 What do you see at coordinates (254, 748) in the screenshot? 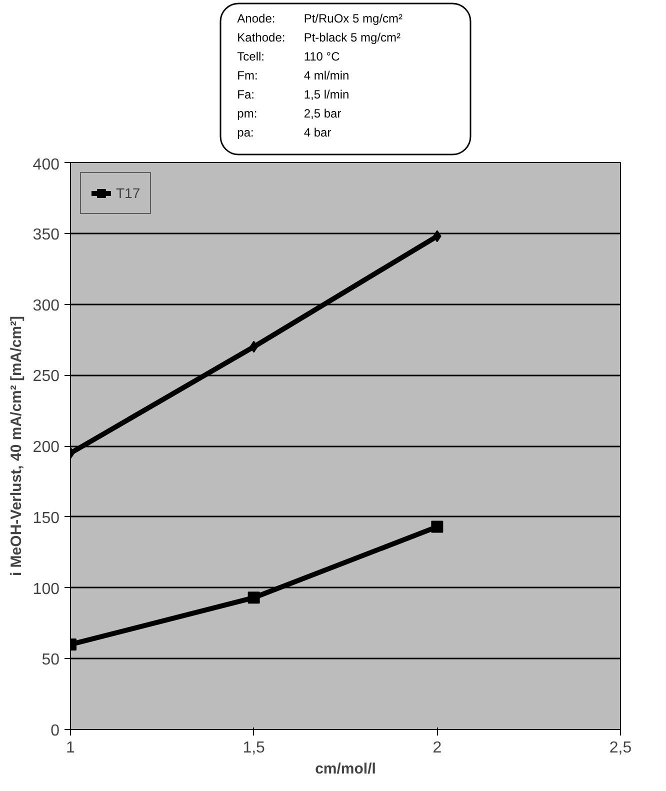
I see `x-tick-label: 1,5` at bounding box center [254, 748].